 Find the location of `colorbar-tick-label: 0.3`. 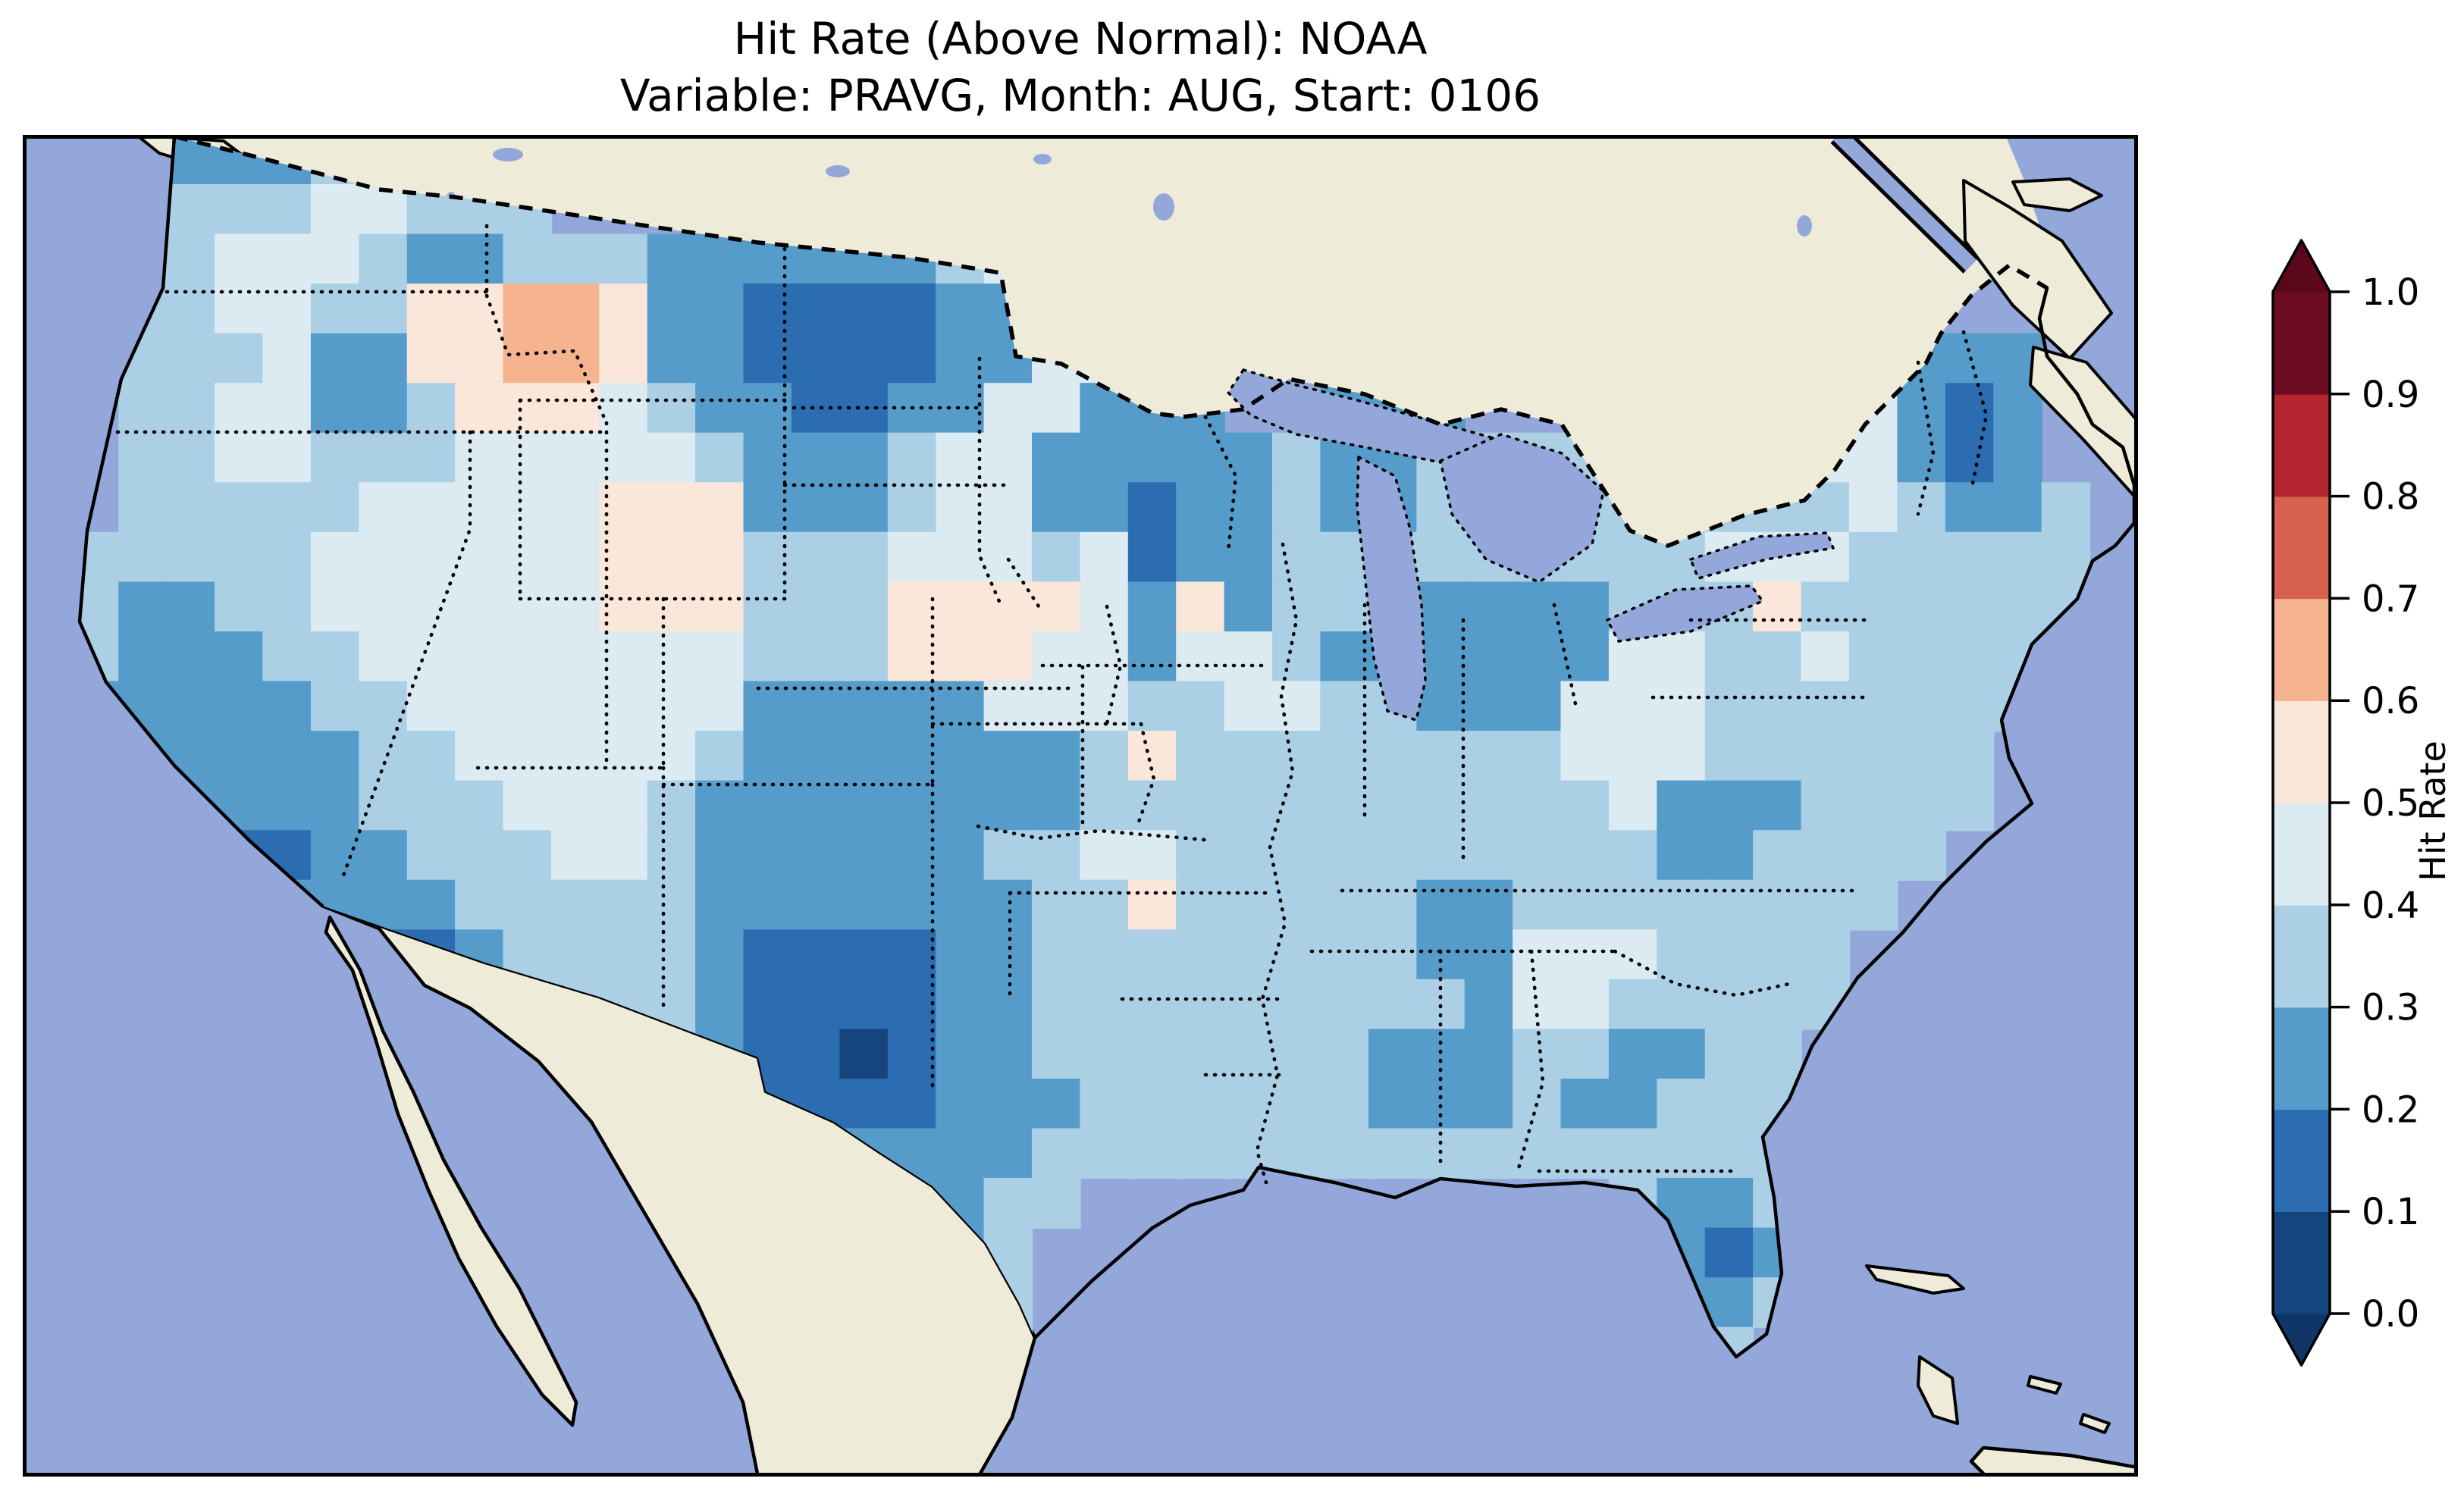

colorbar-tick-label: 0.3 is located at coordinates (2391, 1008).